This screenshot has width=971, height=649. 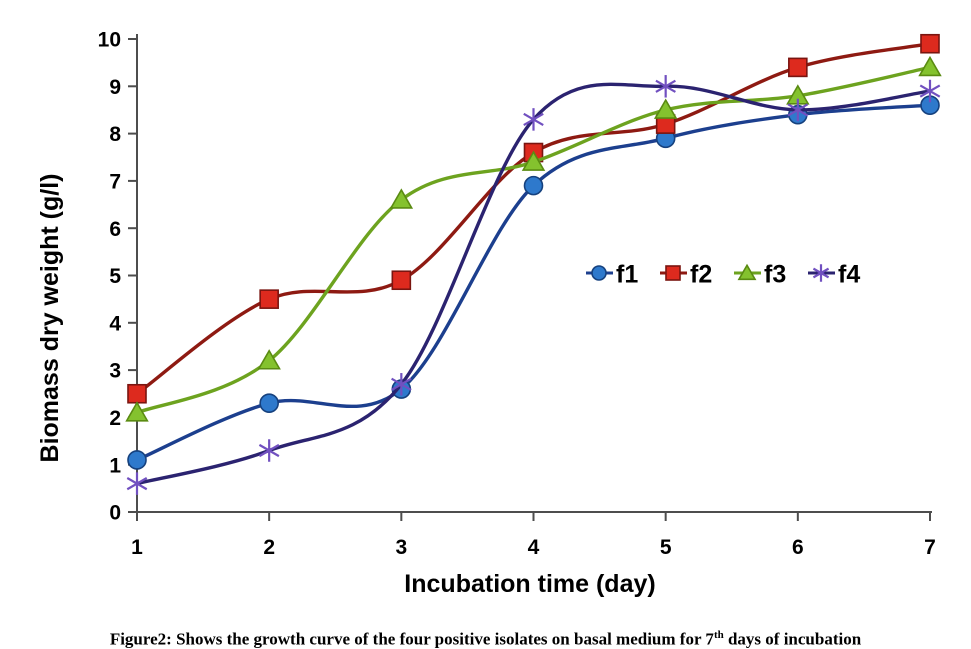 I want to click on legend-label-f4: f4, so click(x=849, y=274).